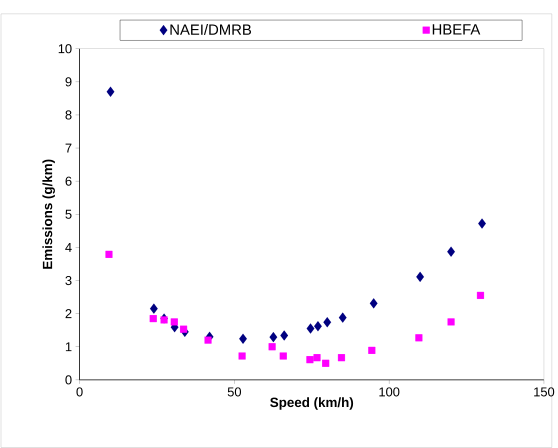  I want to click on y-tick-label: 5, so click(68, 214).